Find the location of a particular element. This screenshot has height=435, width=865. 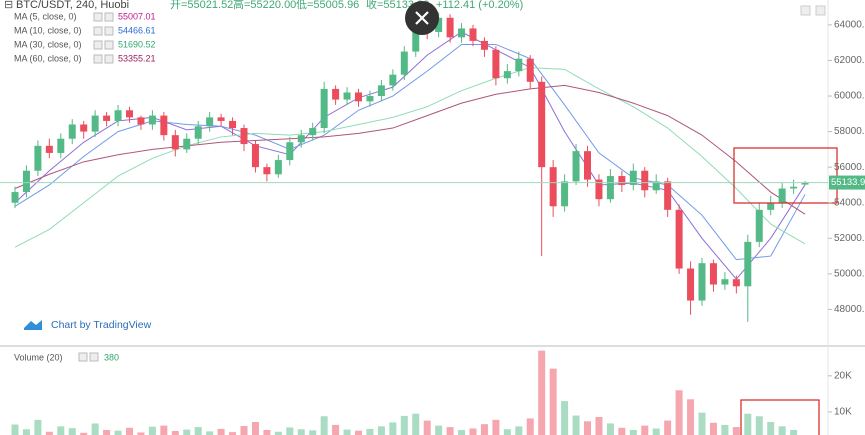

volume-title: Volume (20) is located at coordinates (38, 357).